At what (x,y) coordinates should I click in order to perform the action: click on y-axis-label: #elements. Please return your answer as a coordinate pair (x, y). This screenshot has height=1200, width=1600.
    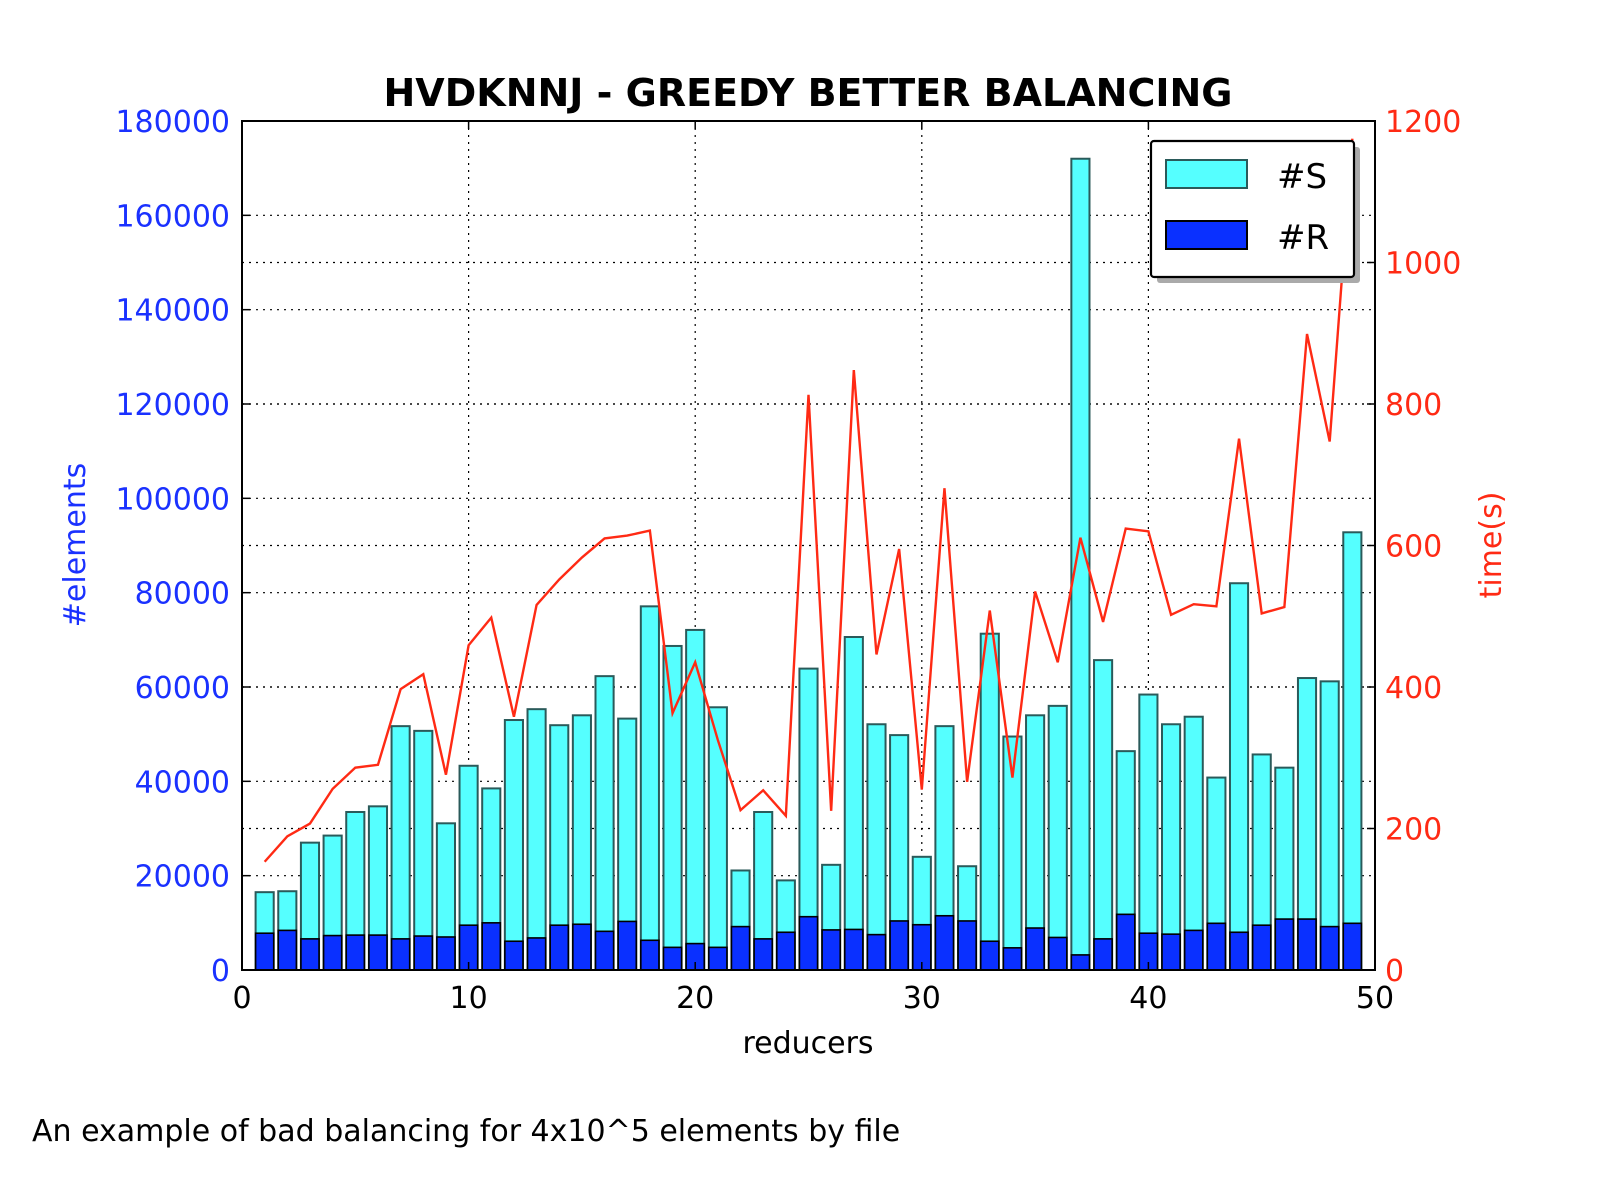
    Looking at the image, I should click on (75, 545).